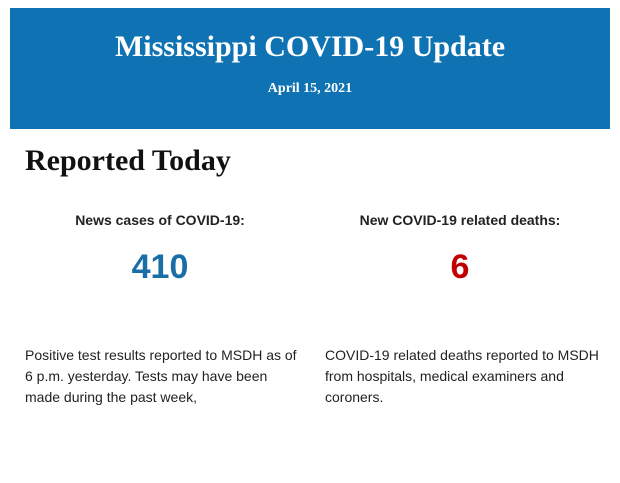  I want to click on stat-value: 410, so click(160, 267).